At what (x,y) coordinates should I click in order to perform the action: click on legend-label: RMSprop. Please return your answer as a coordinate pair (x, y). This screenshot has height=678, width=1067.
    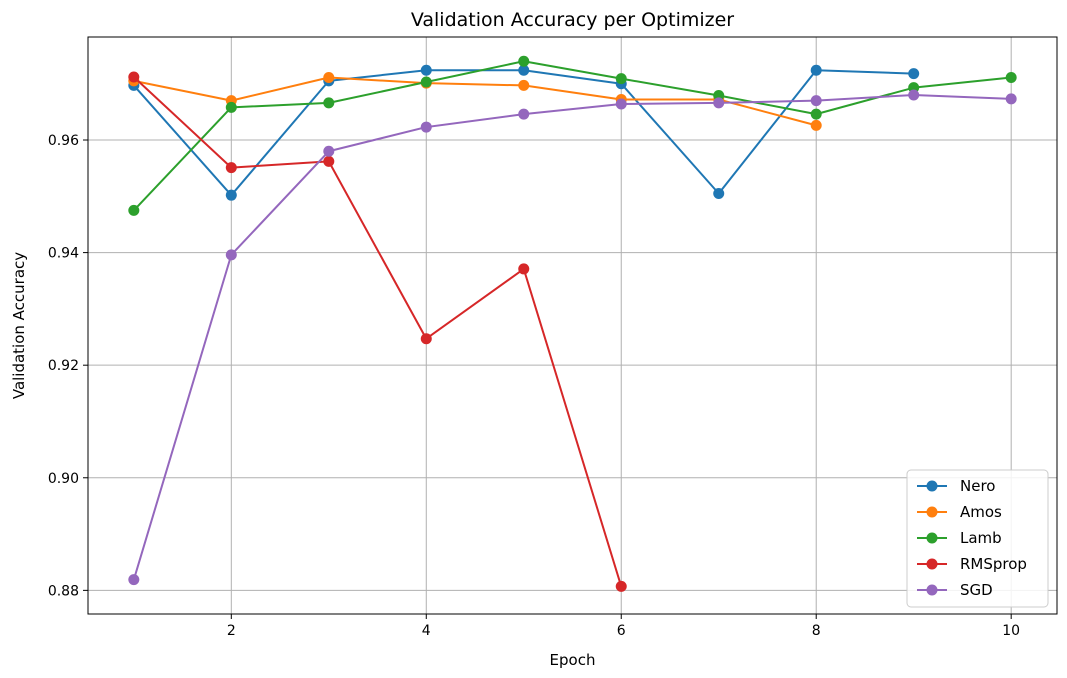
    Looking at the image, I should click on (993, 564).